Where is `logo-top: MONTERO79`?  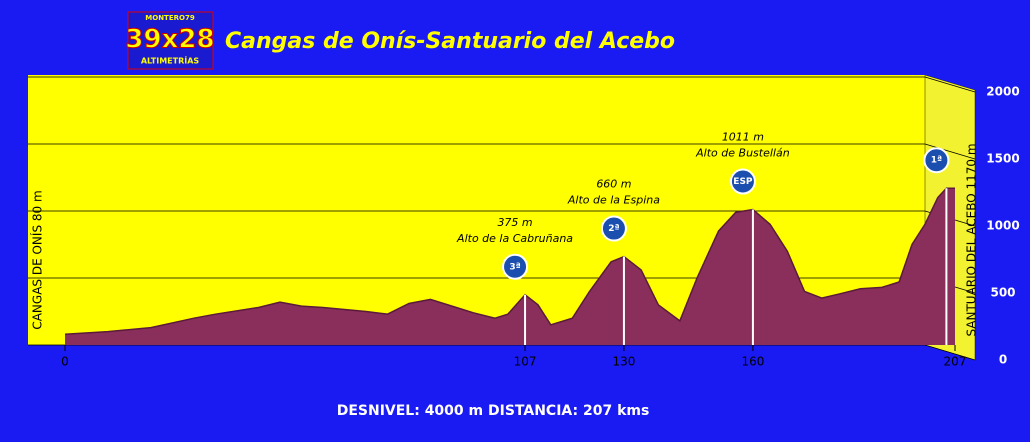 logo-top: MONTERO79 is located at coordinates (170, 18).